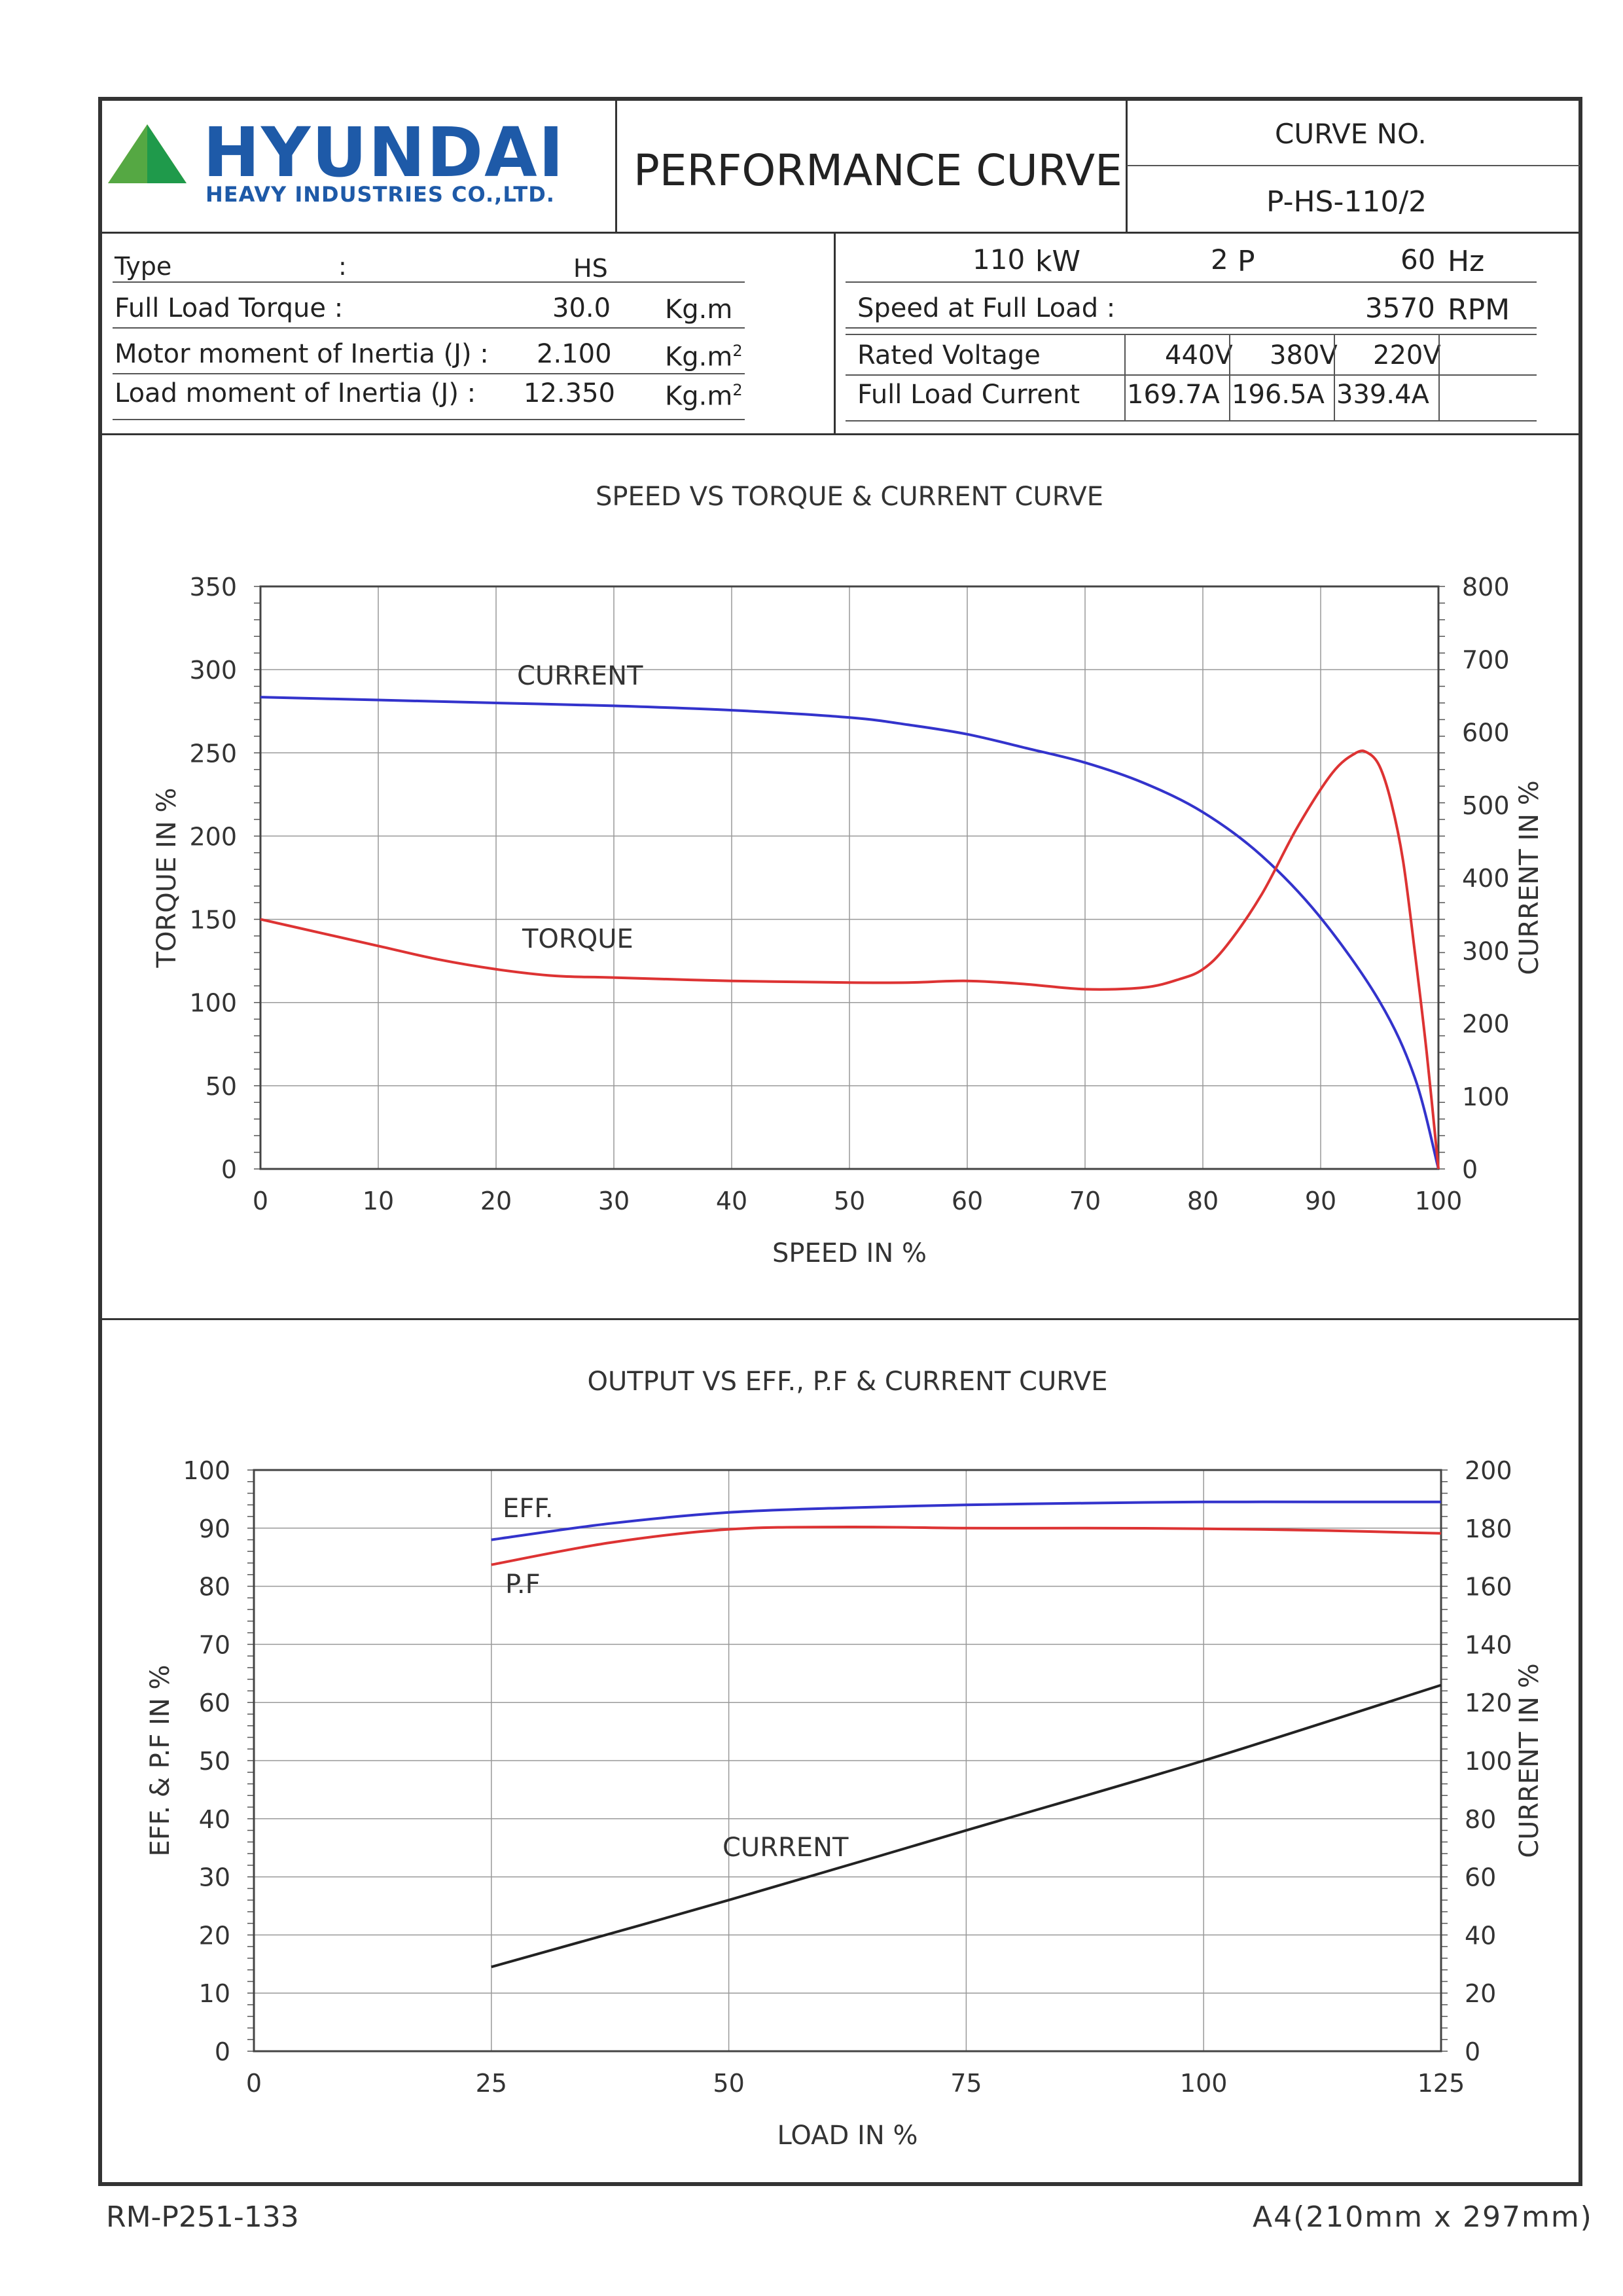 This screenshot has height=2296, width=1623. What do you see at coordinates (1320, 1201) in the screenshot?
I see `x-tick-label: 90` at bounding box center [1320, 1201].